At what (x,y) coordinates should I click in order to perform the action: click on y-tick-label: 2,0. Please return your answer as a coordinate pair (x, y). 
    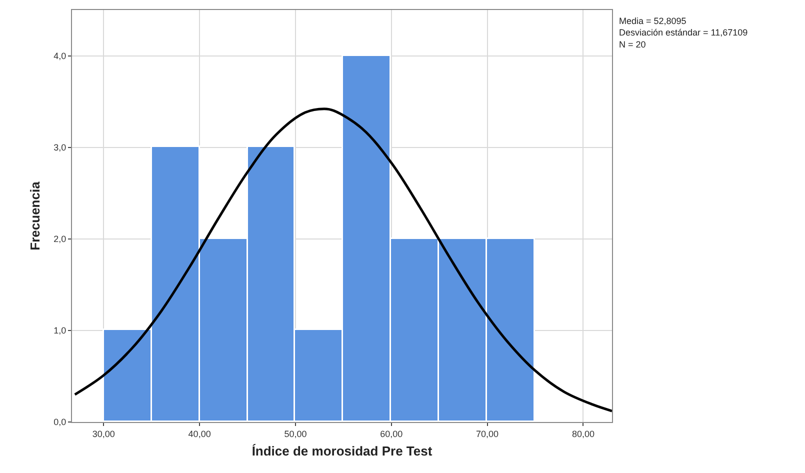
    Looking at the image, I should click on (60, 239).